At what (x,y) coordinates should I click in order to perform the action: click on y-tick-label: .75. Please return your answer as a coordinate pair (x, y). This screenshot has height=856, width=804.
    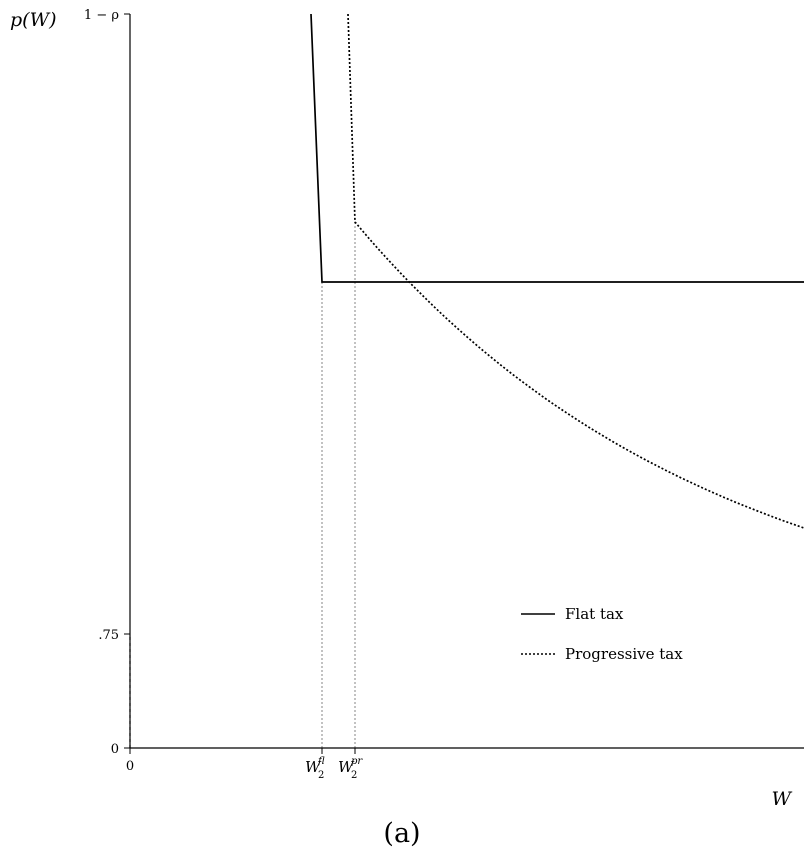
    Looking at the image, I should click on (108, 635).